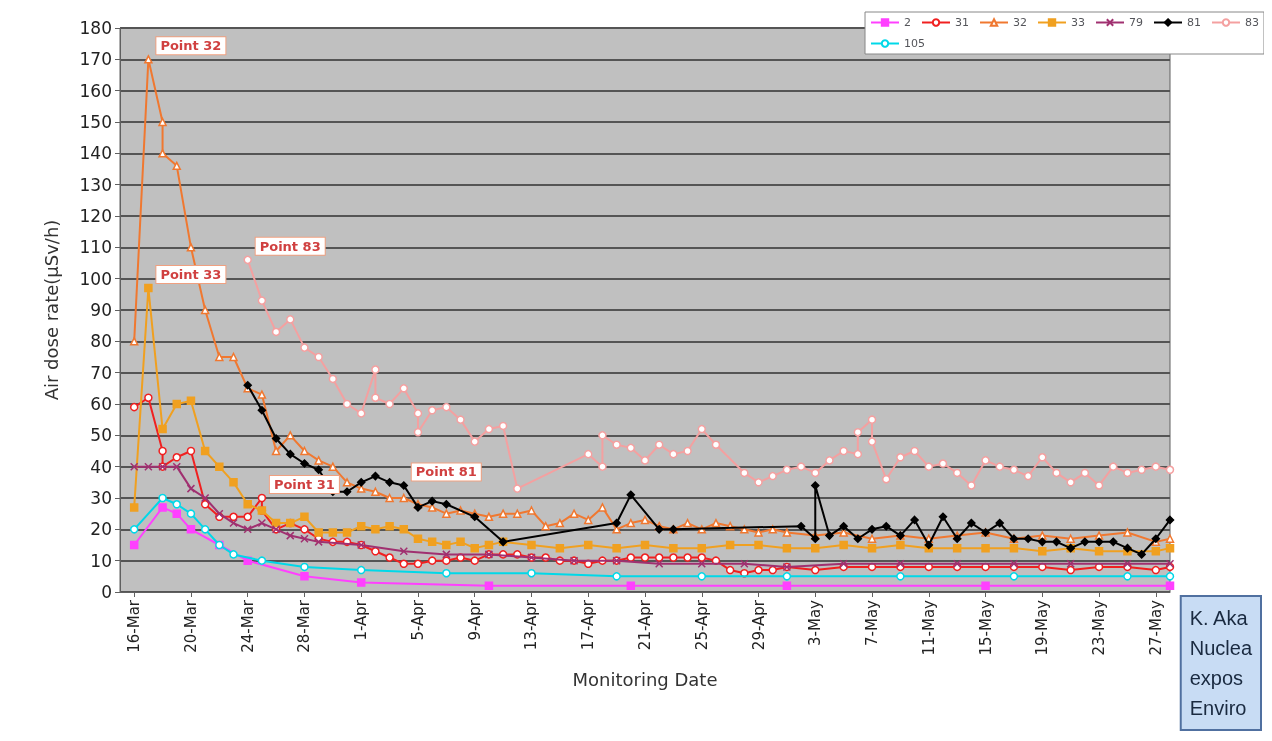  Describe the element at coordinates (101, 466) in the screenshot. I see `y-tick-label: 40` at that location.